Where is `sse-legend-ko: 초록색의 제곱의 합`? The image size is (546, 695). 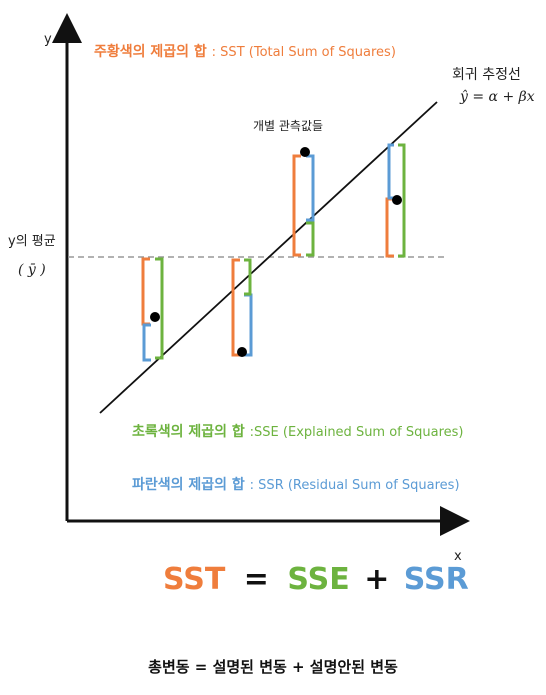 sse-legend-ko: 초록색의 제곱의 합 is located at coordinates (188, 432).